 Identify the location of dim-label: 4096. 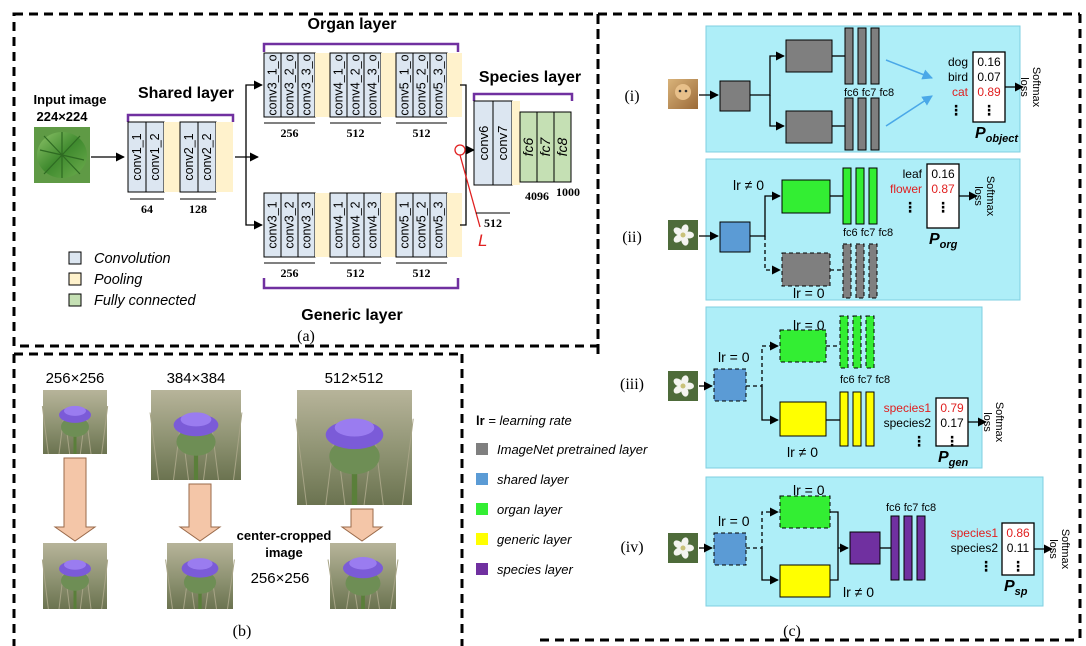
(537, 196).